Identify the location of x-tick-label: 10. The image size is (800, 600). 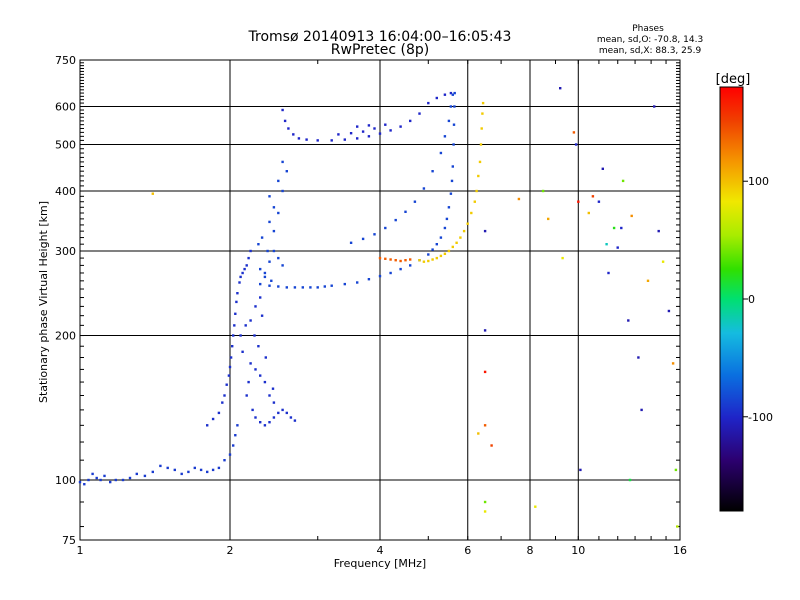
(578, 550).